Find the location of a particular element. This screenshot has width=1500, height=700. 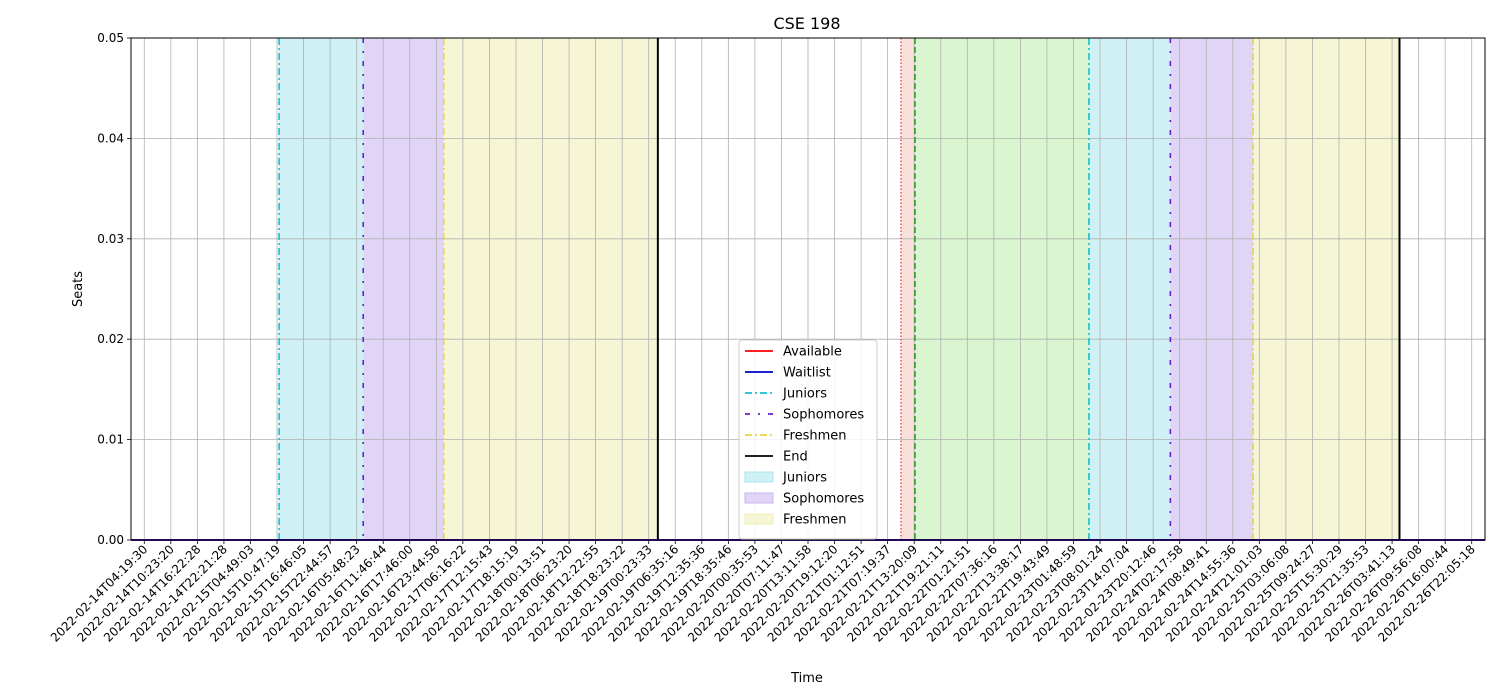

legend-label-waitlist: Waitlist is located at coordinates (807, 373).